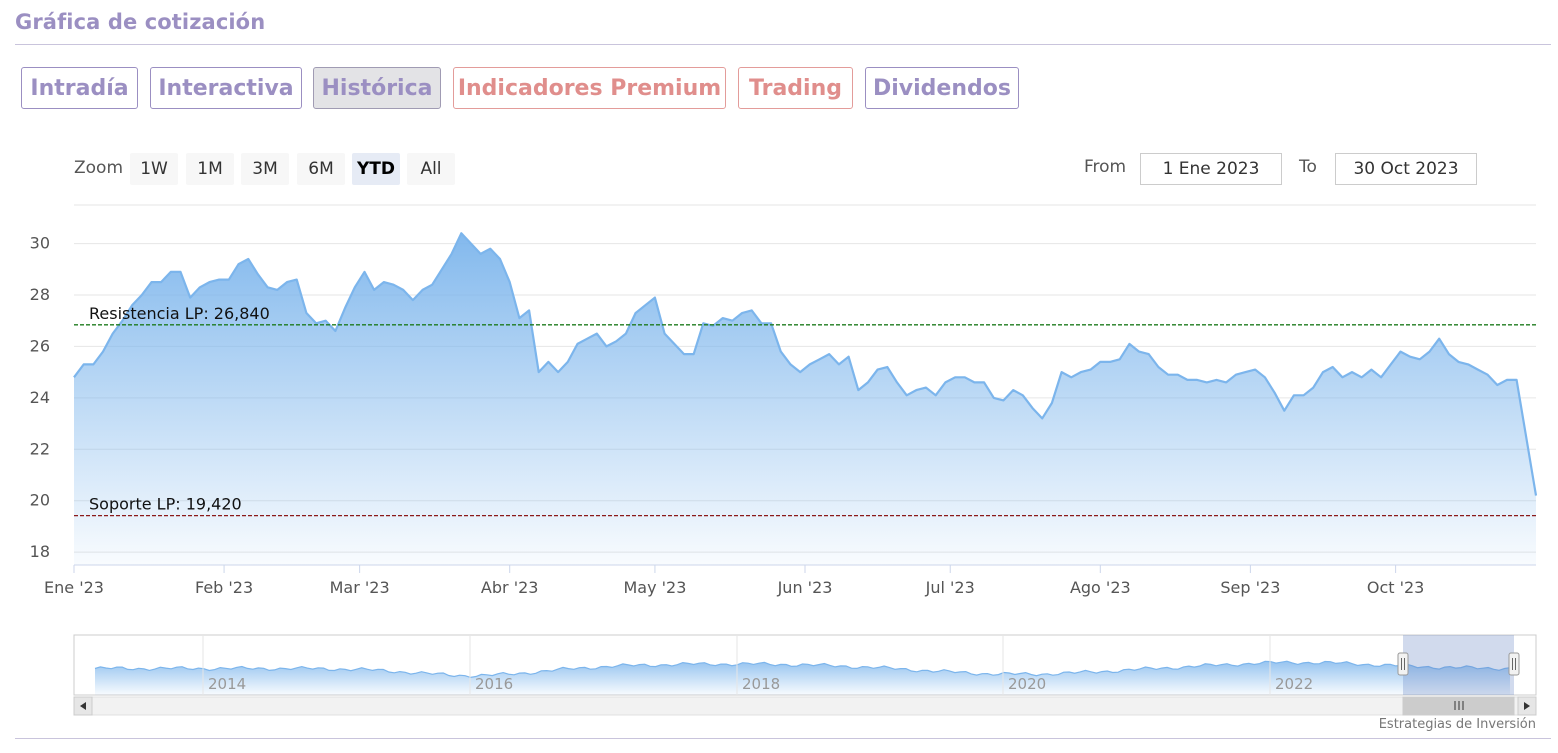 The image size is (1558, 753). What do you see at coordinates (40, 294) in the screenshot?
I see `y-tick-label: 28` at bounding box center [40, 294].